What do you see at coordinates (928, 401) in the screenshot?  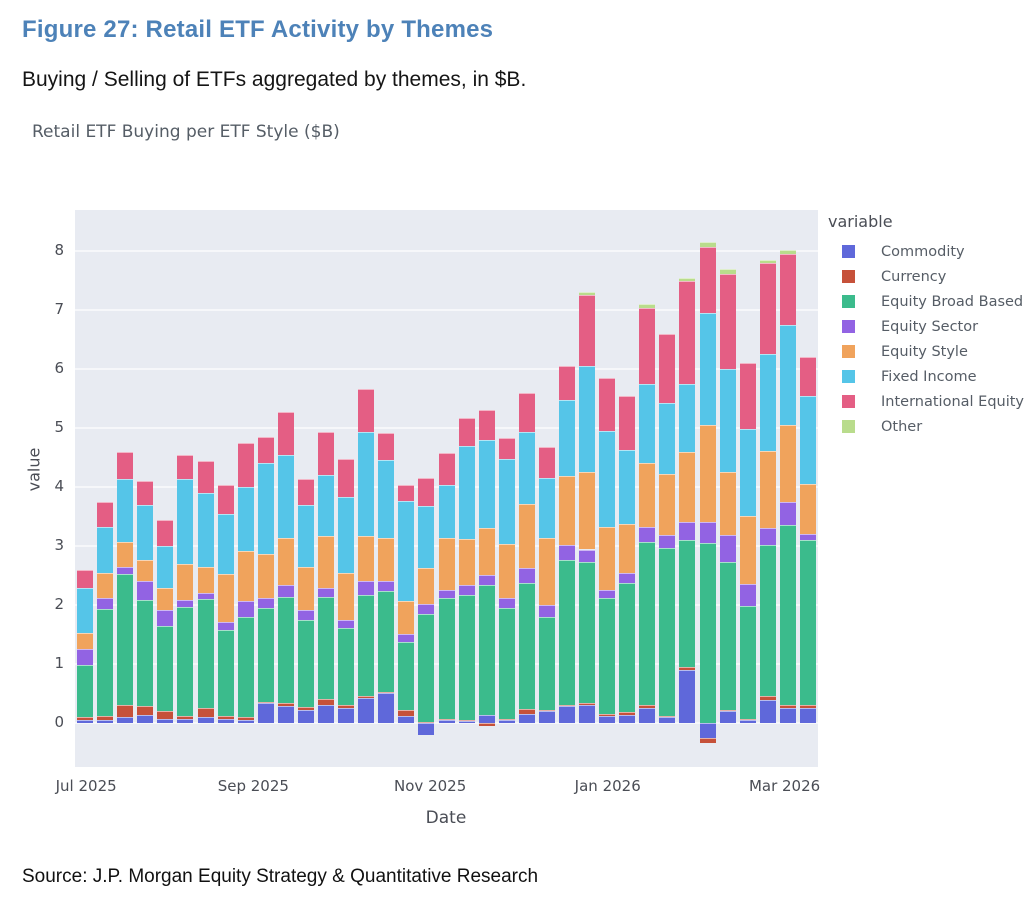 I see `legend-item-international-equity: International Equity` at bounding box center [928, 401].